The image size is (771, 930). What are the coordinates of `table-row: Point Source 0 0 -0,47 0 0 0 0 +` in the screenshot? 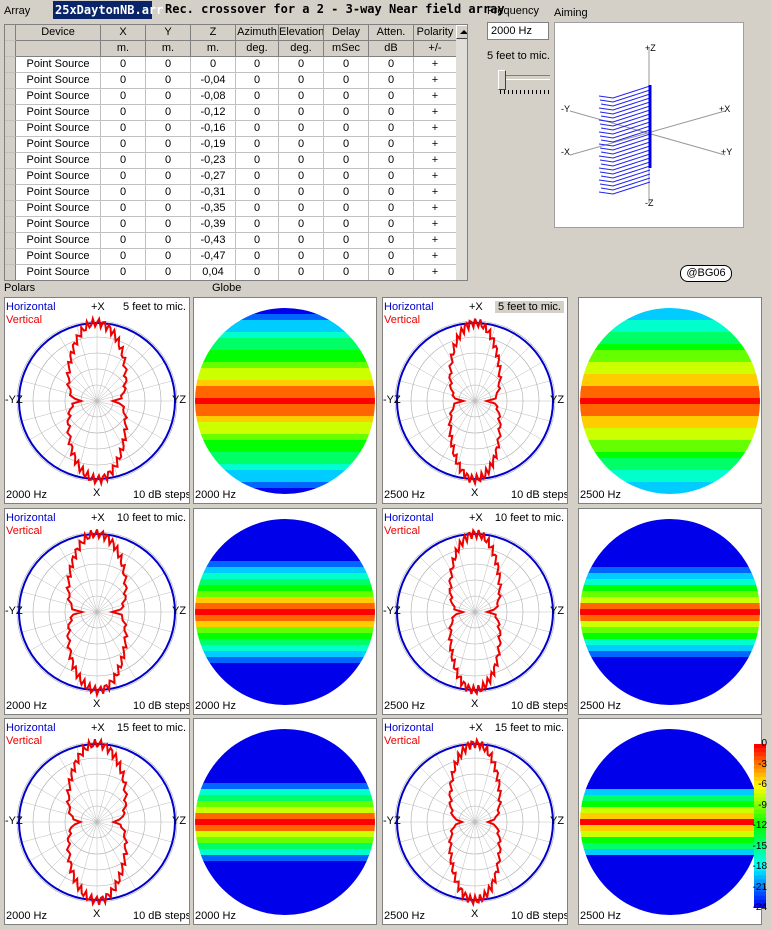 It's located at (236, 257).